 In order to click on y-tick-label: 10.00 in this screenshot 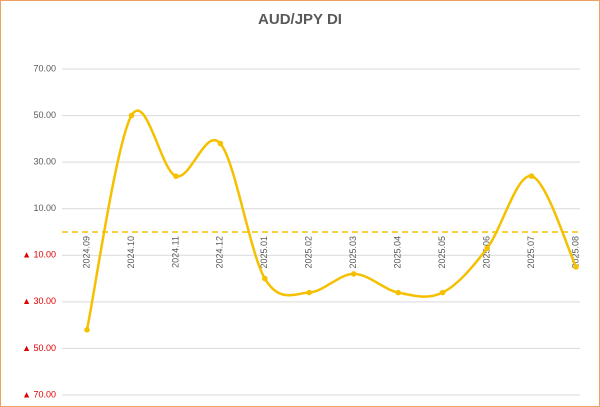, I will do `click(44, 208)`.